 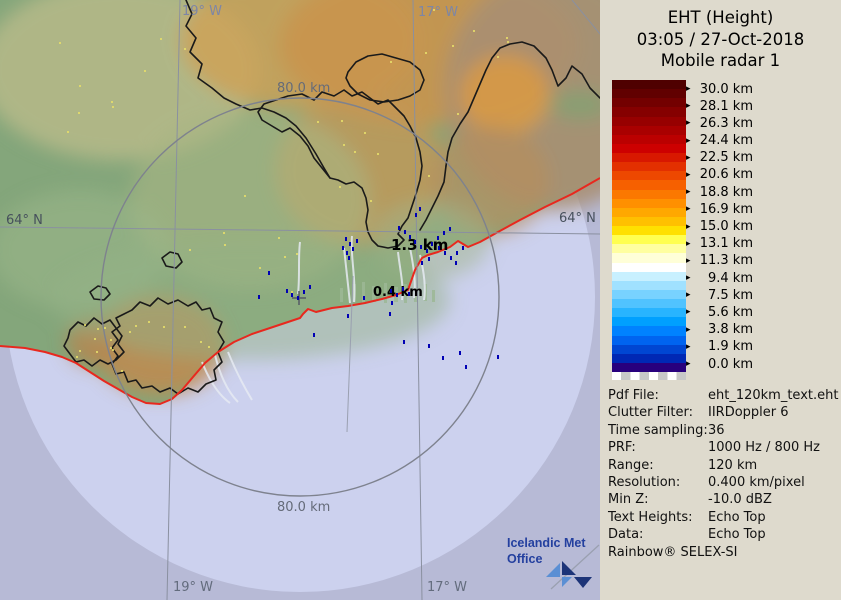 What do you see at coordinates (723, 448) in the screenshot?
I see `info-row: PRF: 1000 Hz / 800 Hz` at bounding box center [723, 448].